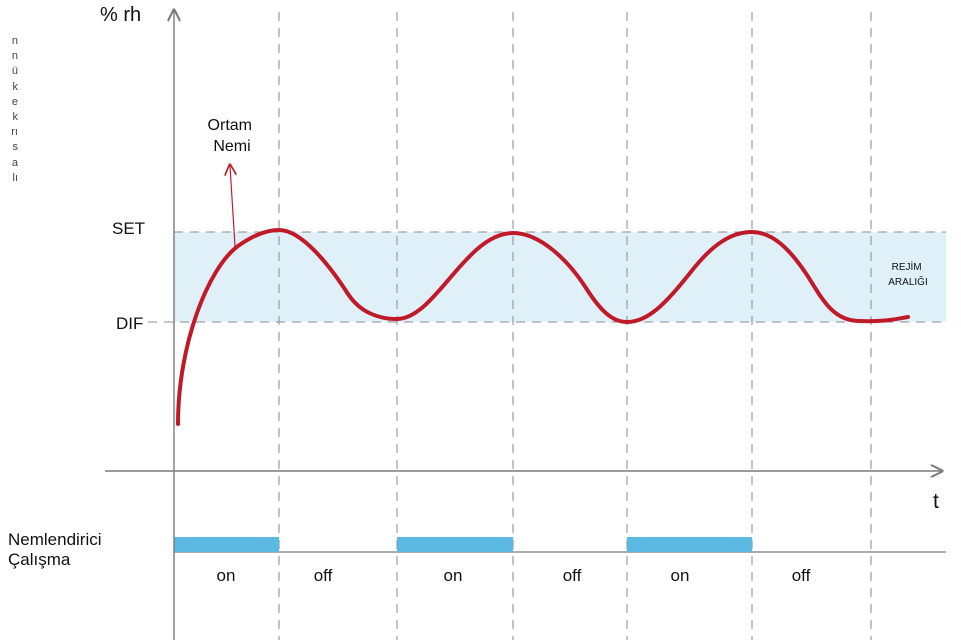  What do you see at coordinates (14, 101) in the screenshot?
I see `margin-letter: e` at bounding box center [14, 101].